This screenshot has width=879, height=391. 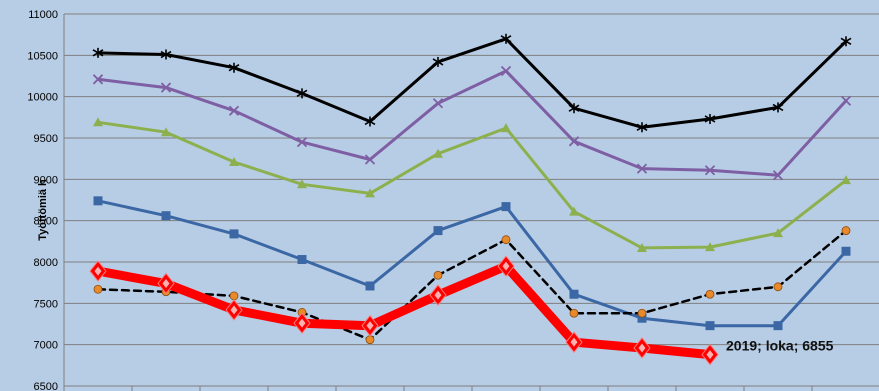 What do you see at coordinates (46, 139) in the screenshot?
I see `y-tick-label: 9500` at bounding box center [46, 139].